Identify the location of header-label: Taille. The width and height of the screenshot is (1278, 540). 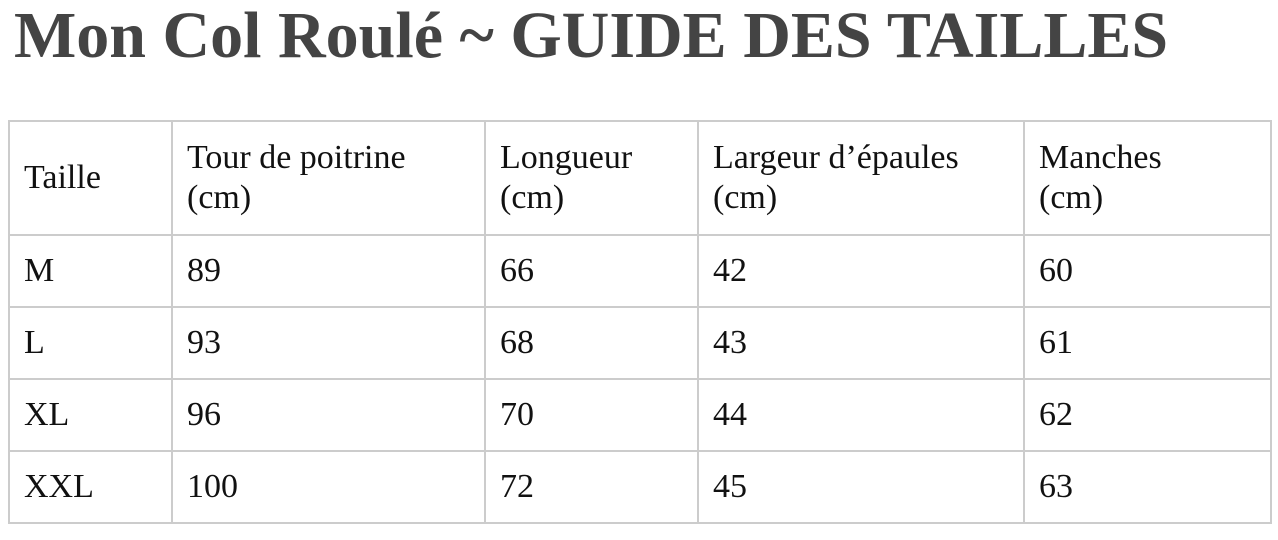
(62, 177).